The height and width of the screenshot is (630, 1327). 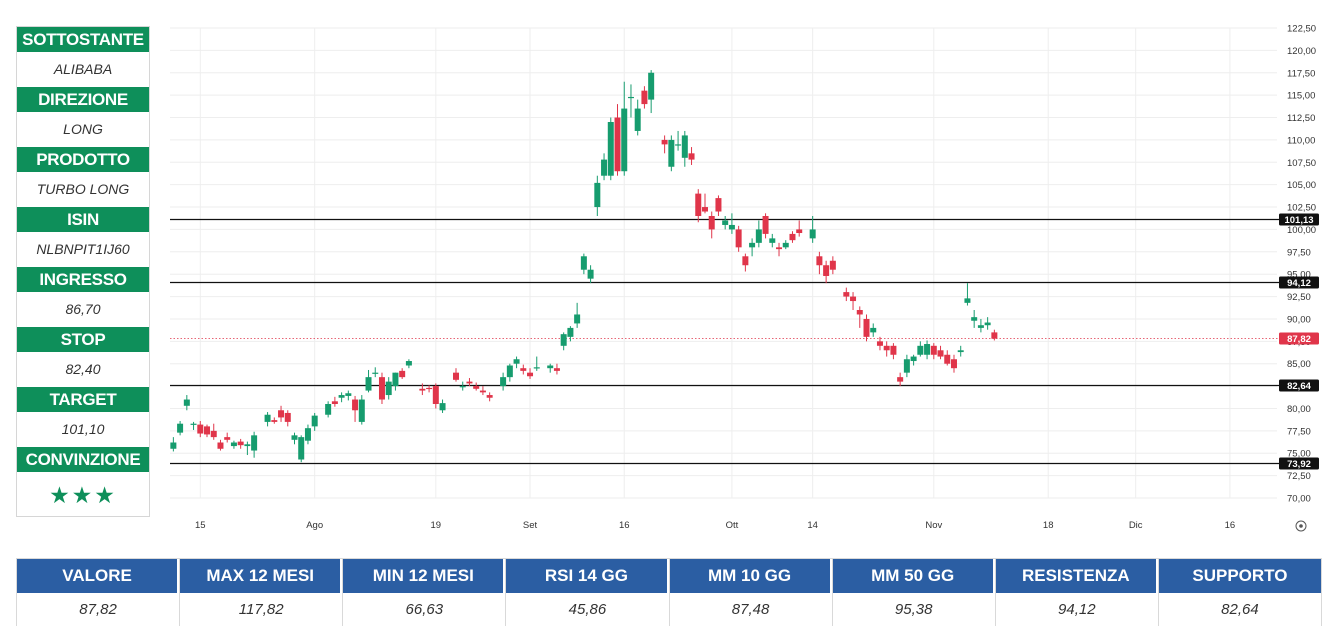 I want to click on info-label-direzione: DIREZIONE, so click(x=83, y=99).